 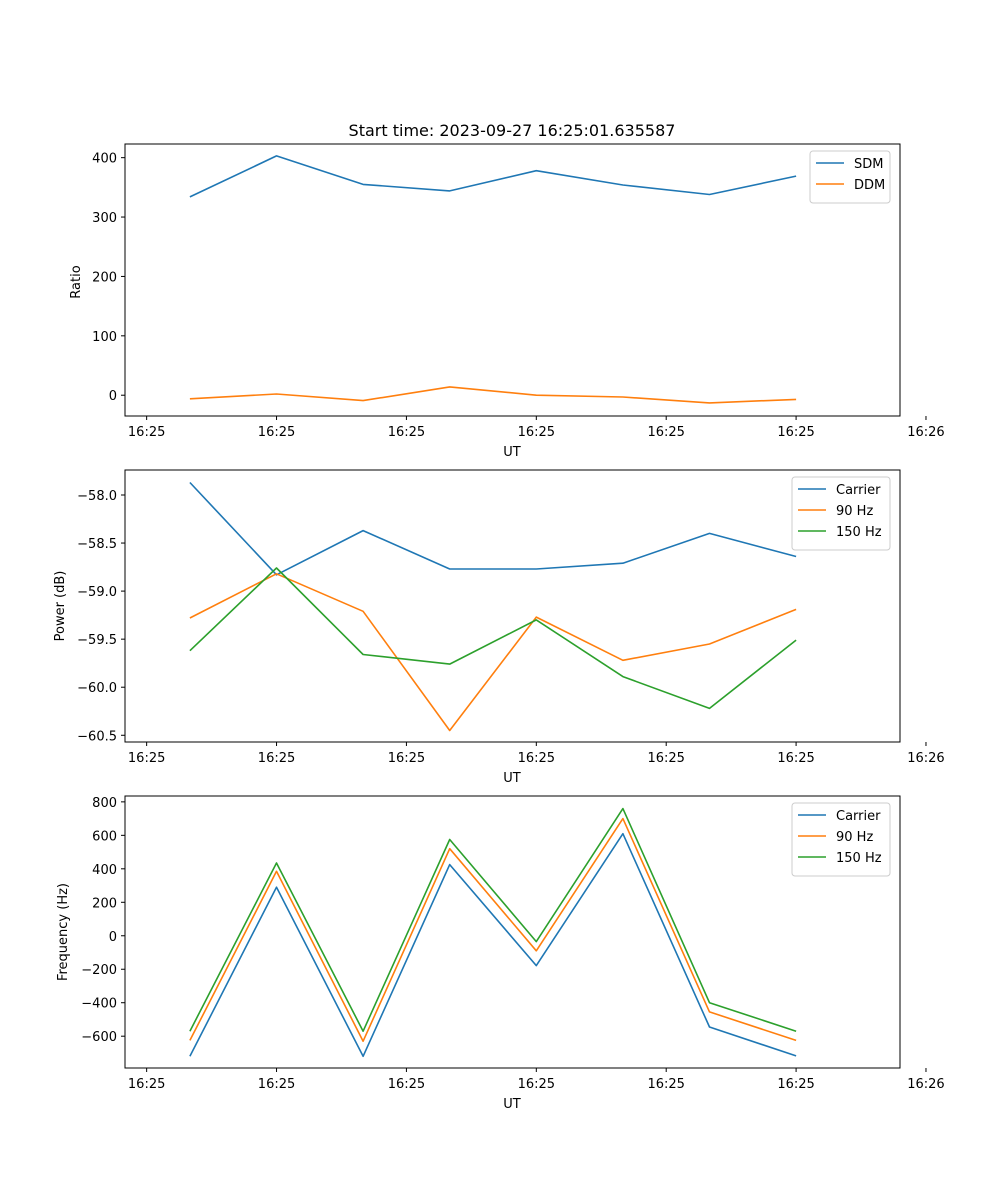 I want to click on y-axis-label: Power (dB), so click(x=60, y=606).